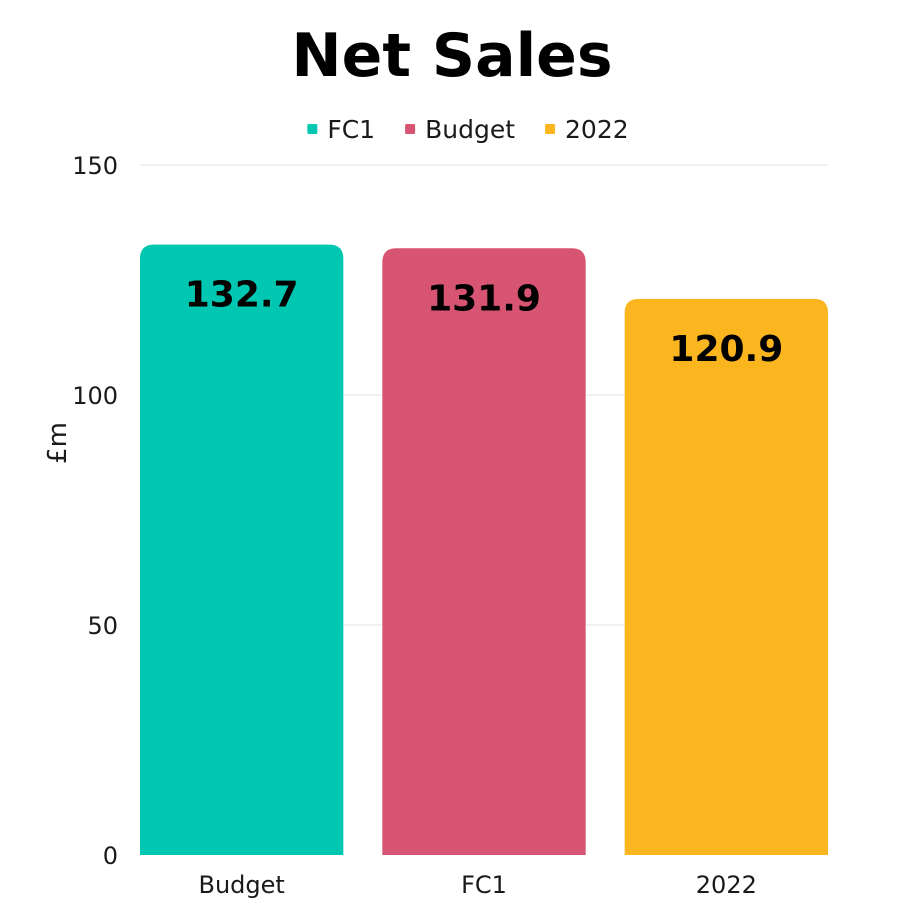 The height and width of the screenshot is (920, 920). I want to click on data-labels: 132.7 131.9 120.9, so click(484, 322).